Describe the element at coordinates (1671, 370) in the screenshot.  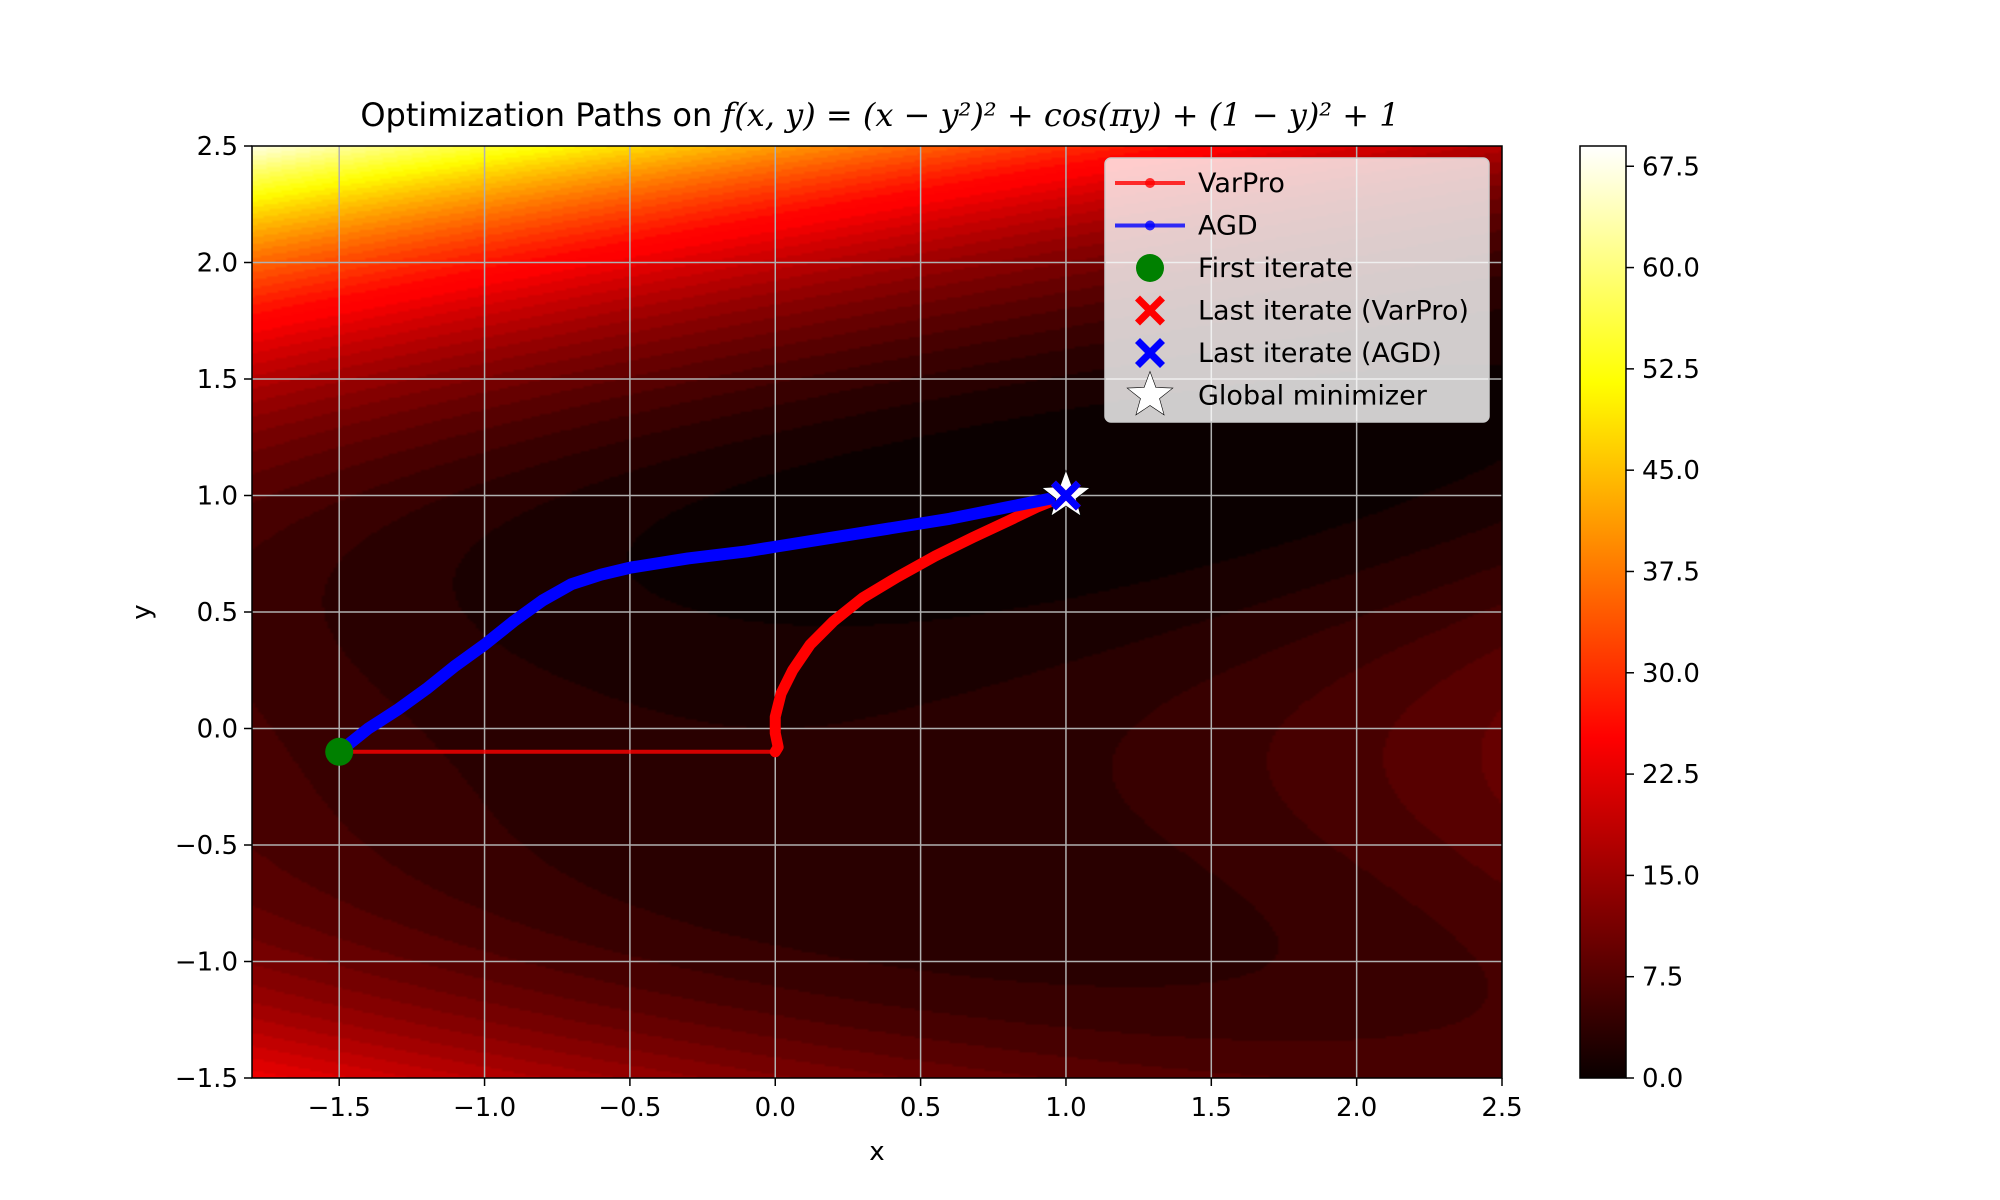
I see `colorbar-tick-label: 52.5` at that location.